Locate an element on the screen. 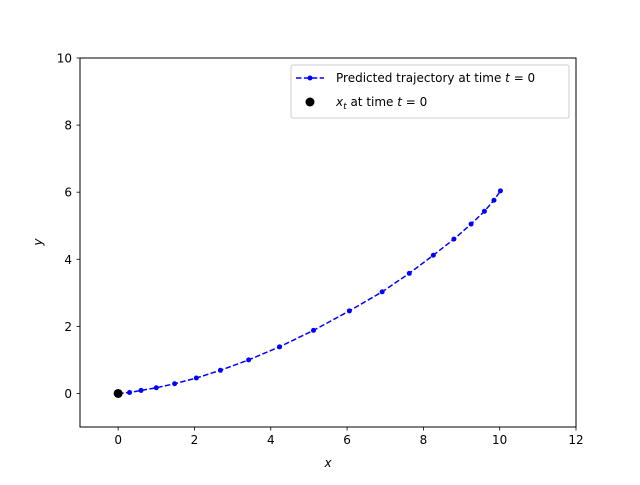  x-tick-label: 6 is located at coordinates (347, 440).